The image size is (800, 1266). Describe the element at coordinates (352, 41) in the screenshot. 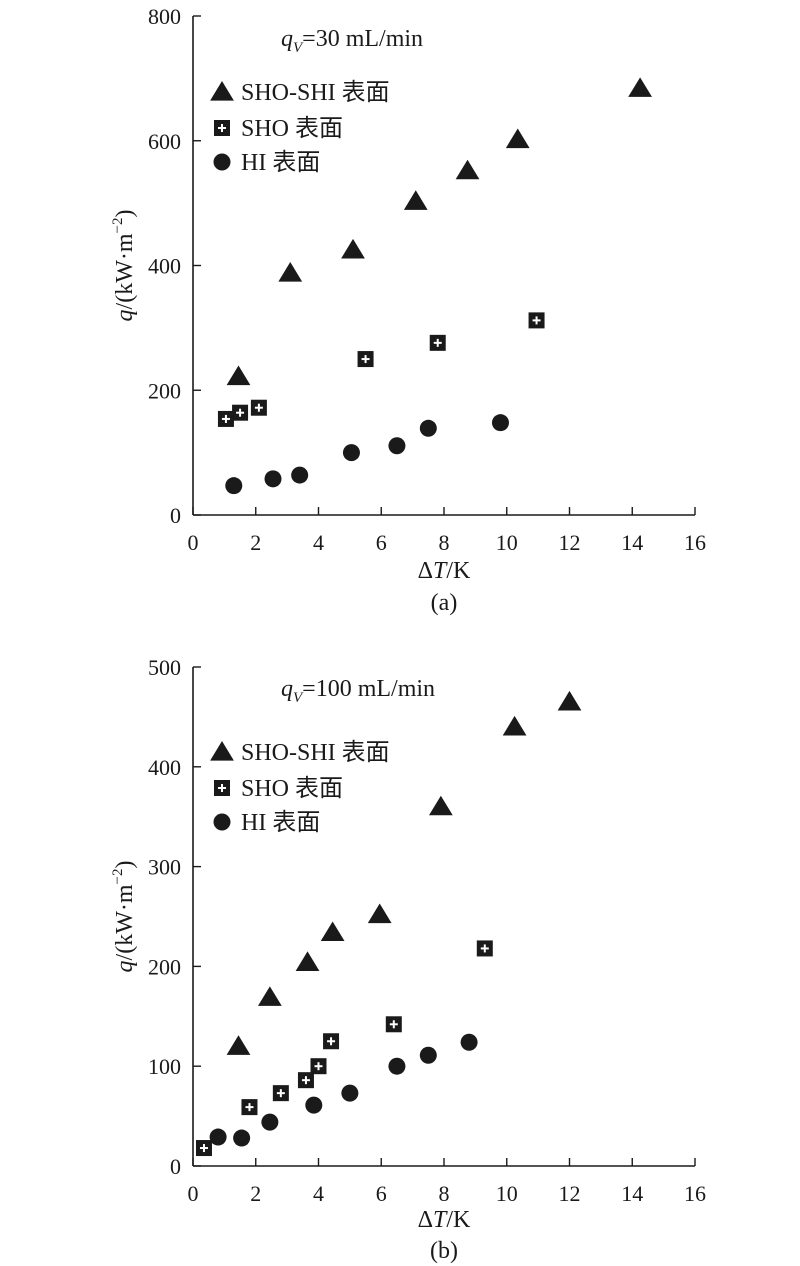

I see `flow-rate-annotation: qV=30 mL/min` at that location.